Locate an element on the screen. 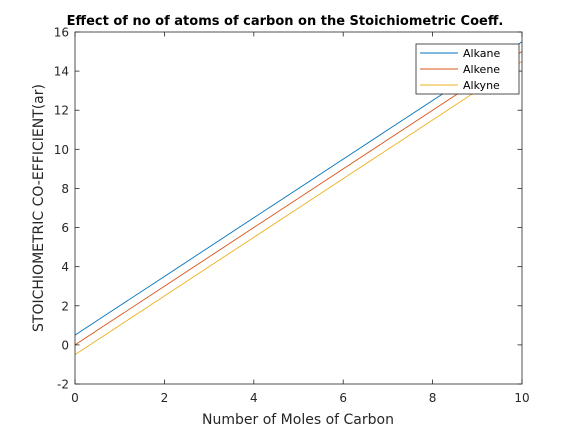 The height and width of the screenshot is (433, 577). x-tick-label: 2 is located at coordinates (165, 398).